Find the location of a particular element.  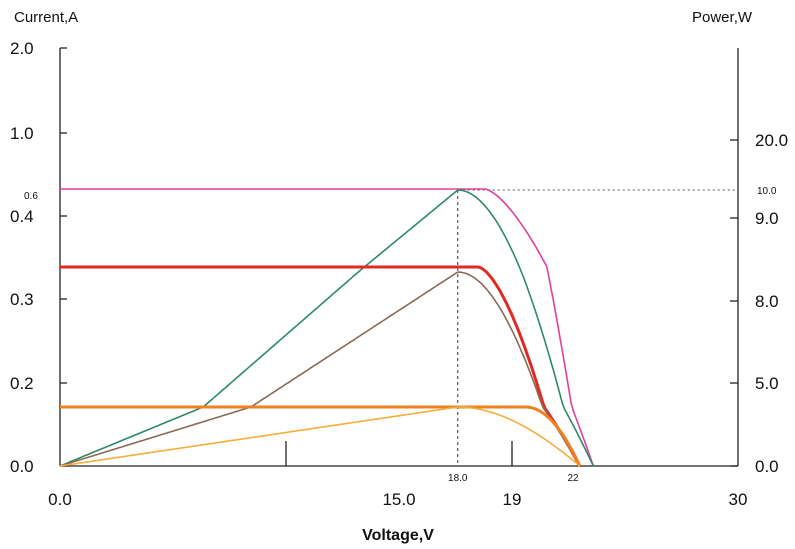

x-annotation-label: 22 is located at coordinates (573, 478).